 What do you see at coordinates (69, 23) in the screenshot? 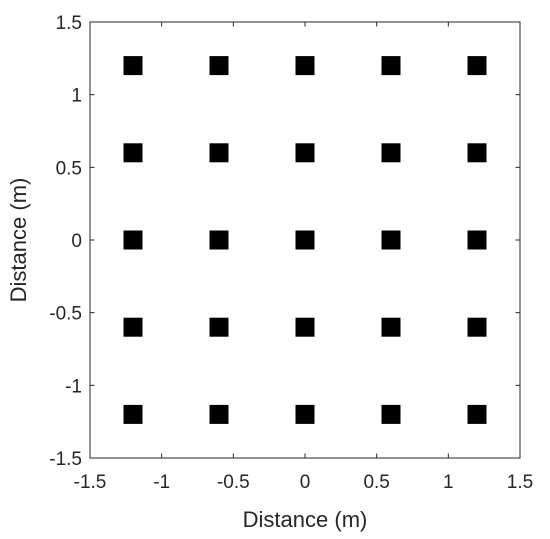
I see `y-tick-label: 1.5` at bounding box center [69, 23].